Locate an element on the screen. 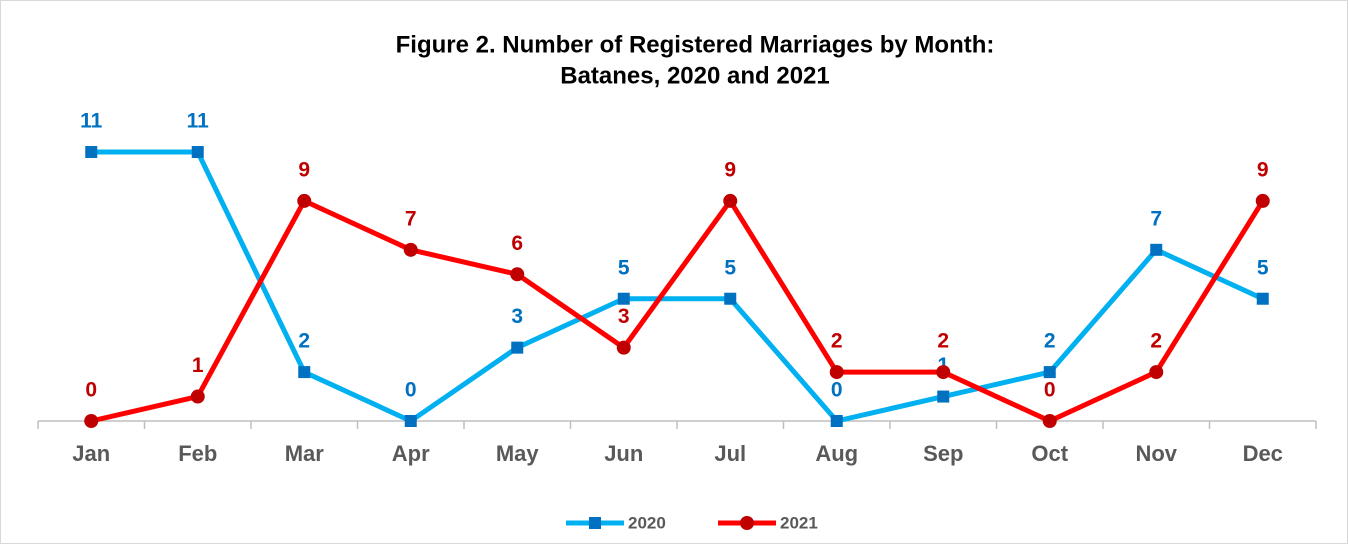 The width and height of the screenshot is (1348, 544). x-tick-label: Dec is located at coordinates (1263, 453).